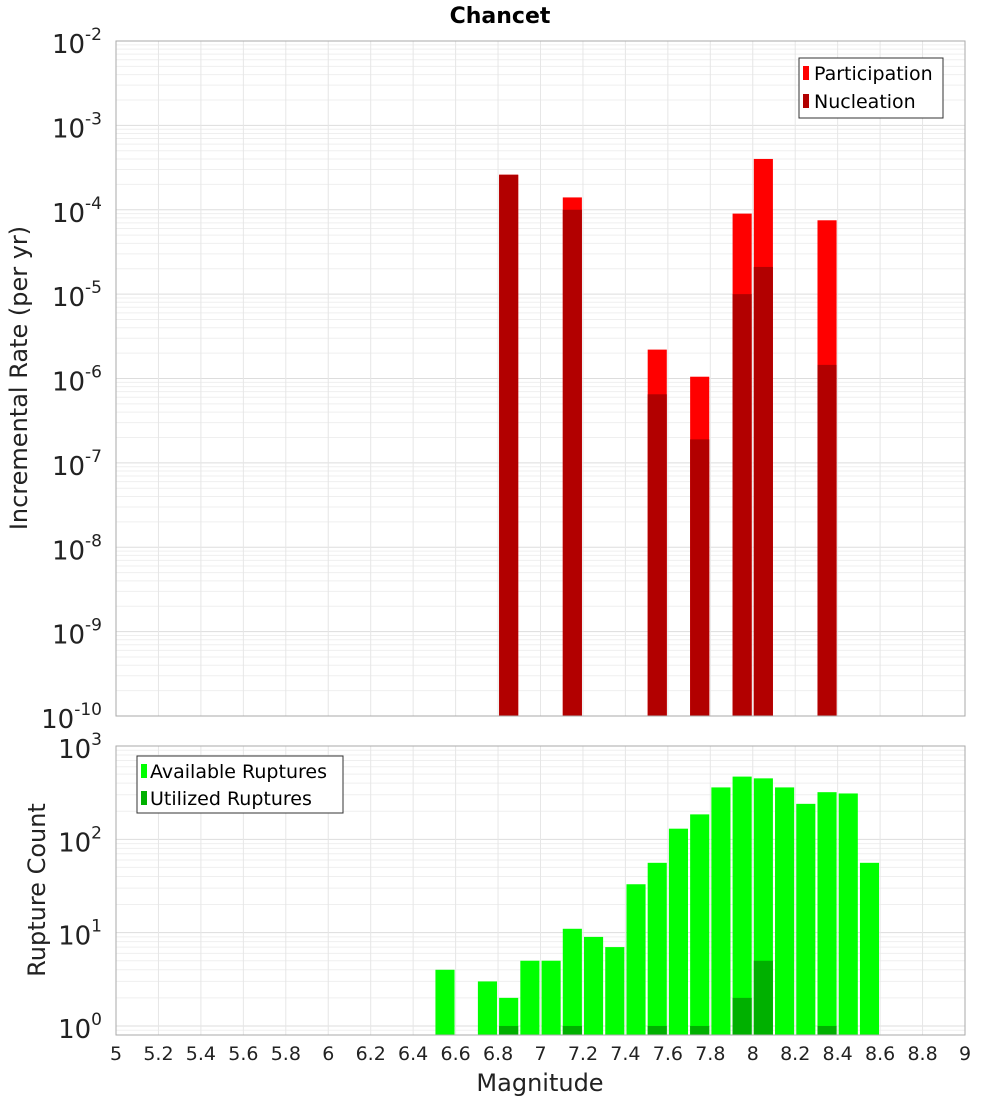  What do you see at coordinates (583, 1054) in the screenshot?
I see `x-tick-label: 7.2` at bounding box center [583, 1054].